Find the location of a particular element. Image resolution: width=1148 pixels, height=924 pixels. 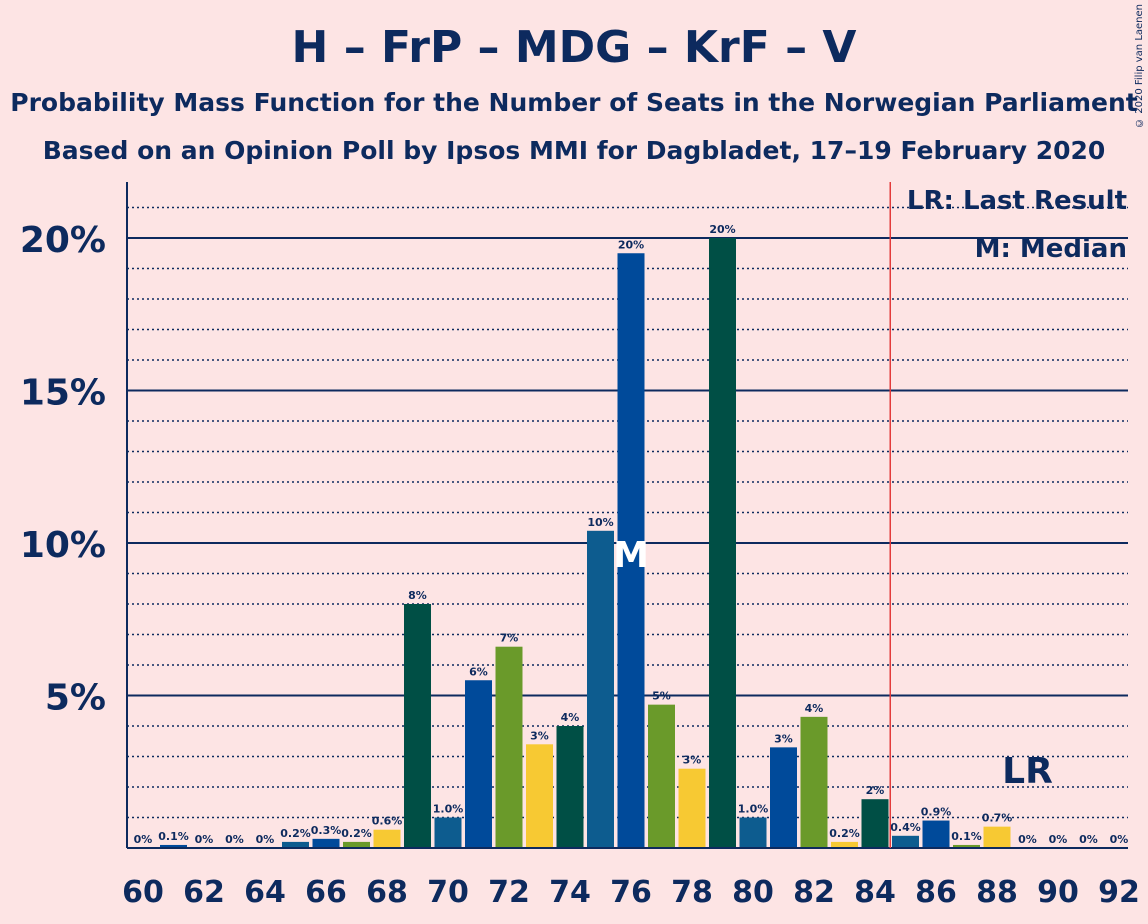

x-tick-label: 90 is located at coordinates (1058, 892).